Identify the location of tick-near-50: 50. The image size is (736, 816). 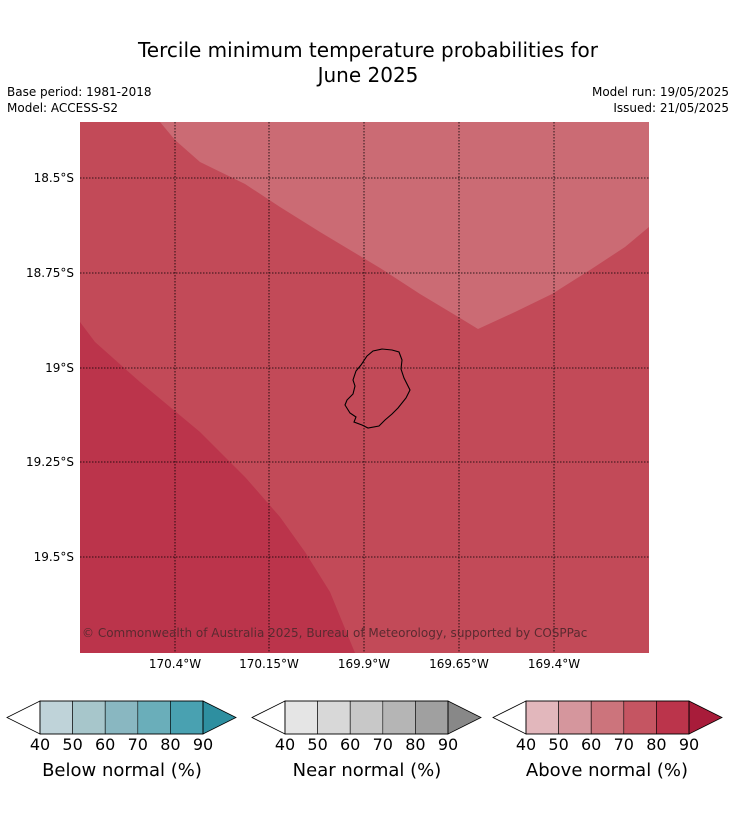
(317, 744).